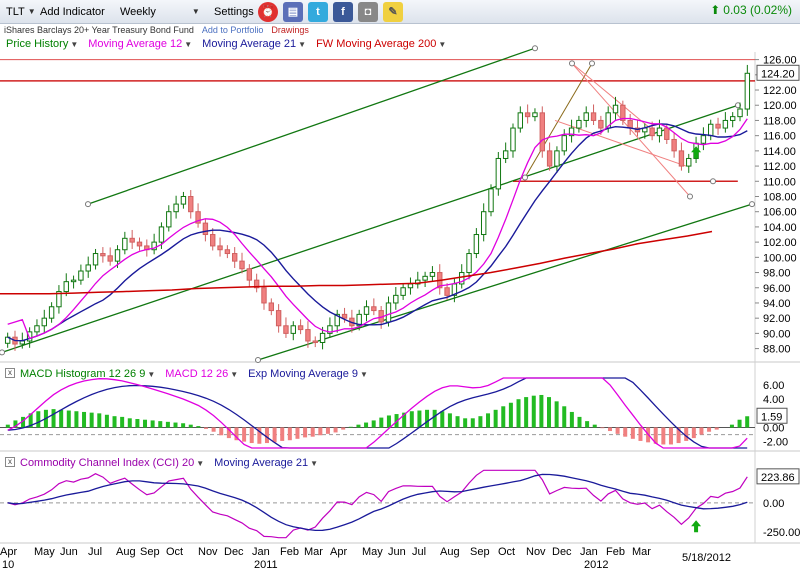  Describe the element at coordinates (377, 502) in the screenshot. I see `cci-ma-line` at that location.